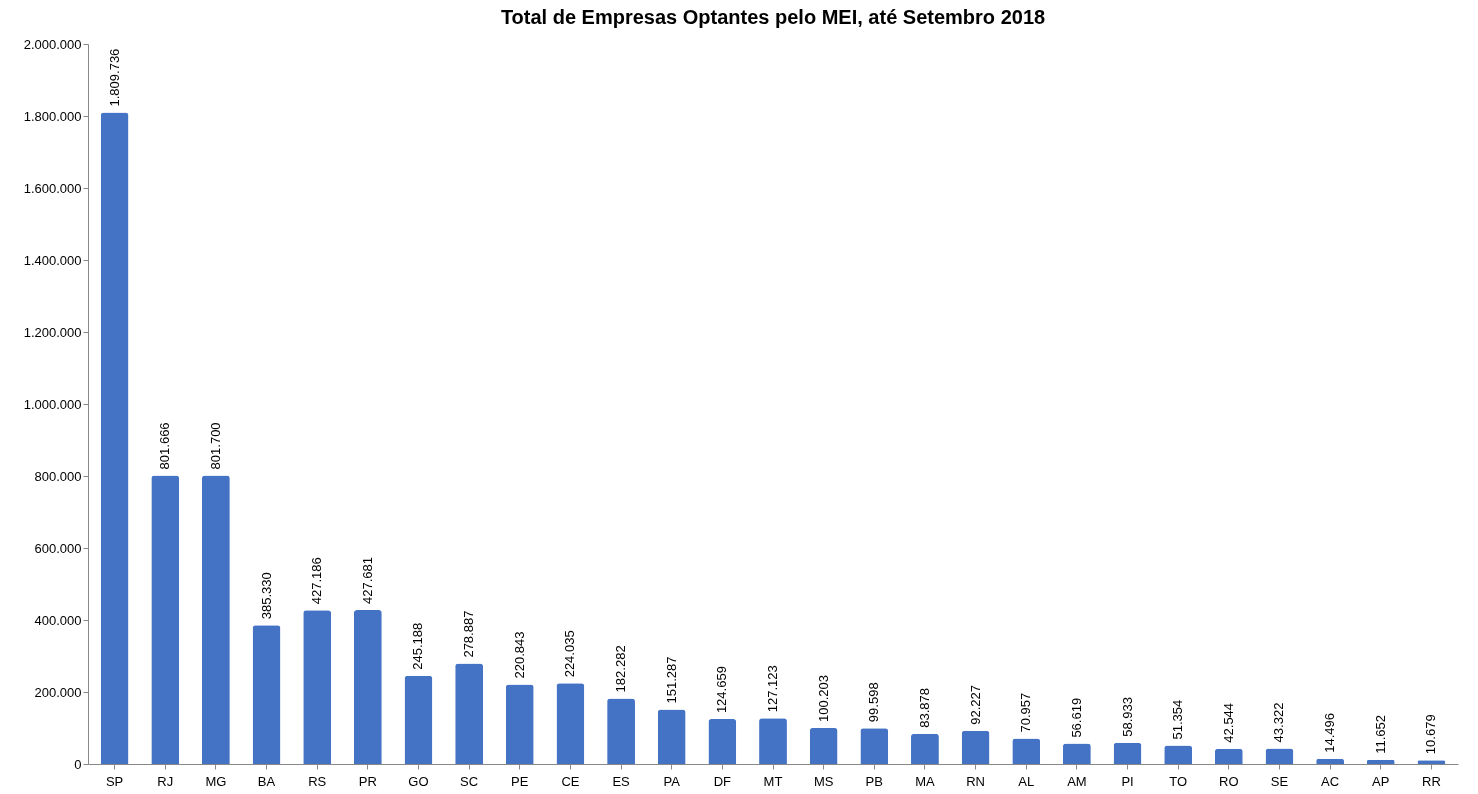 The width and height of the screenshot is (1478, 794). I want to click on x-tick-label: SP, so click(114, 781).